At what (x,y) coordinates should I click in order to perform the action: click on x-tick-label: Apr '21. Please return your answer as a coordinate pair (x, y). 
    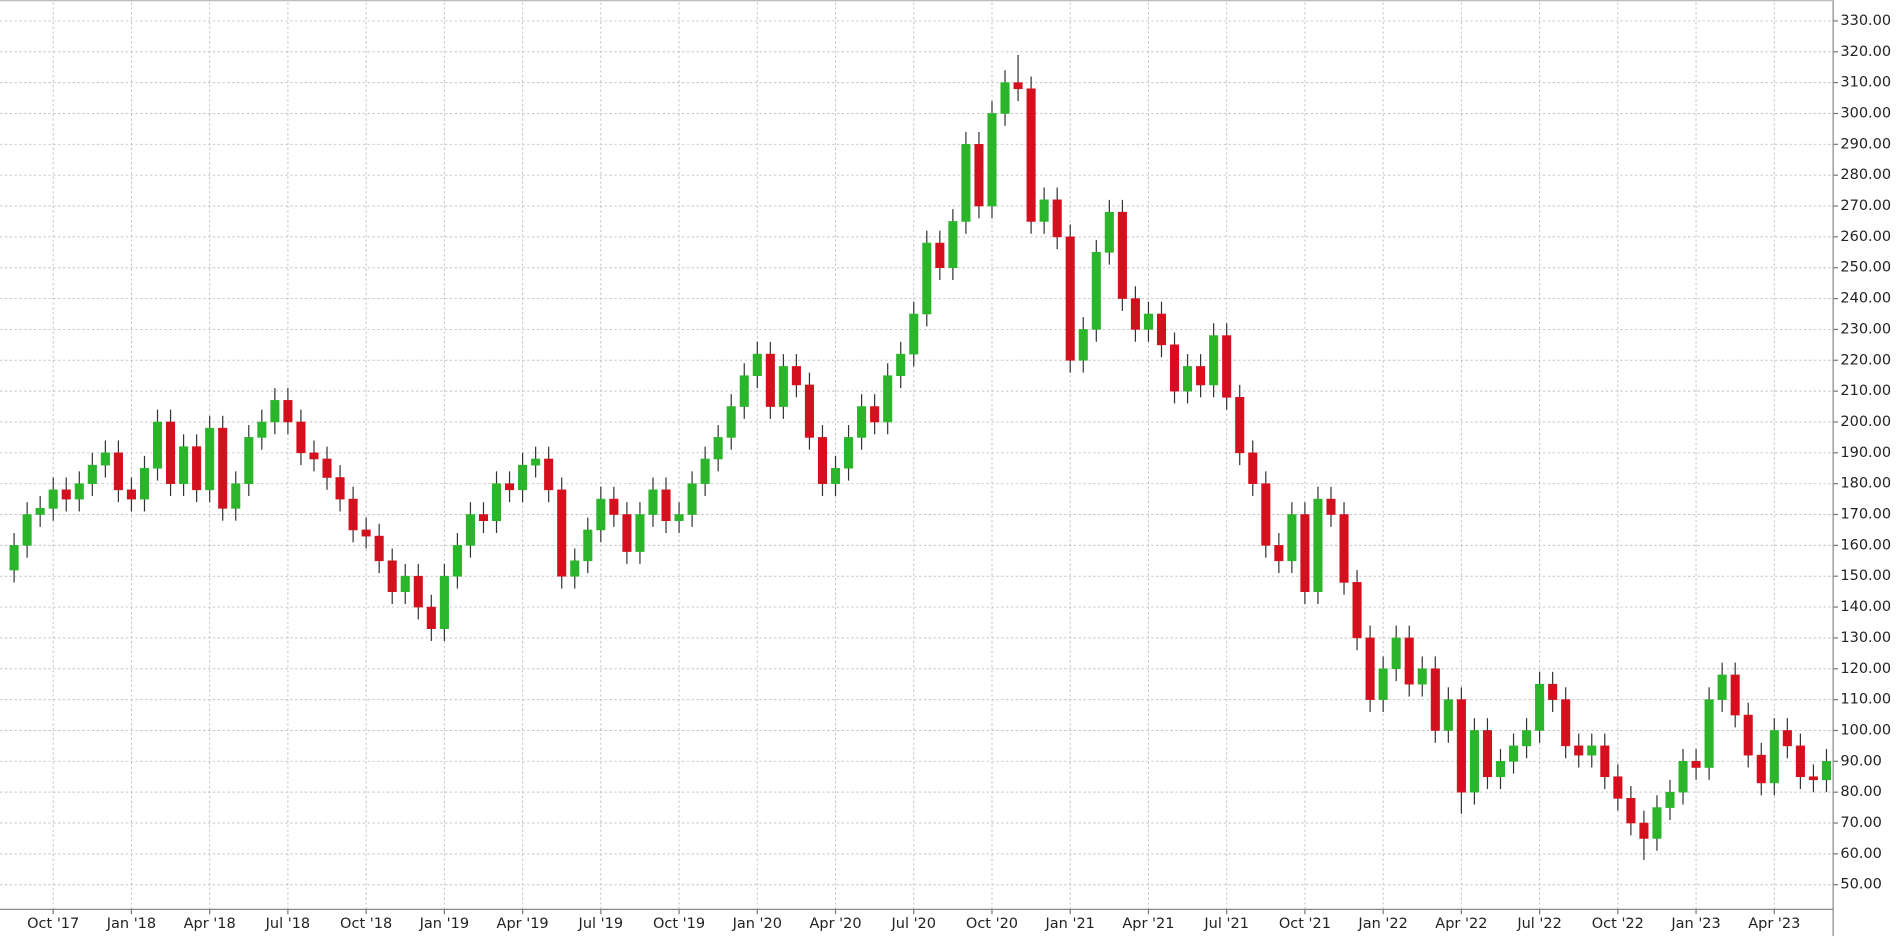
    Looking at the image, I should click on (1148, 924).